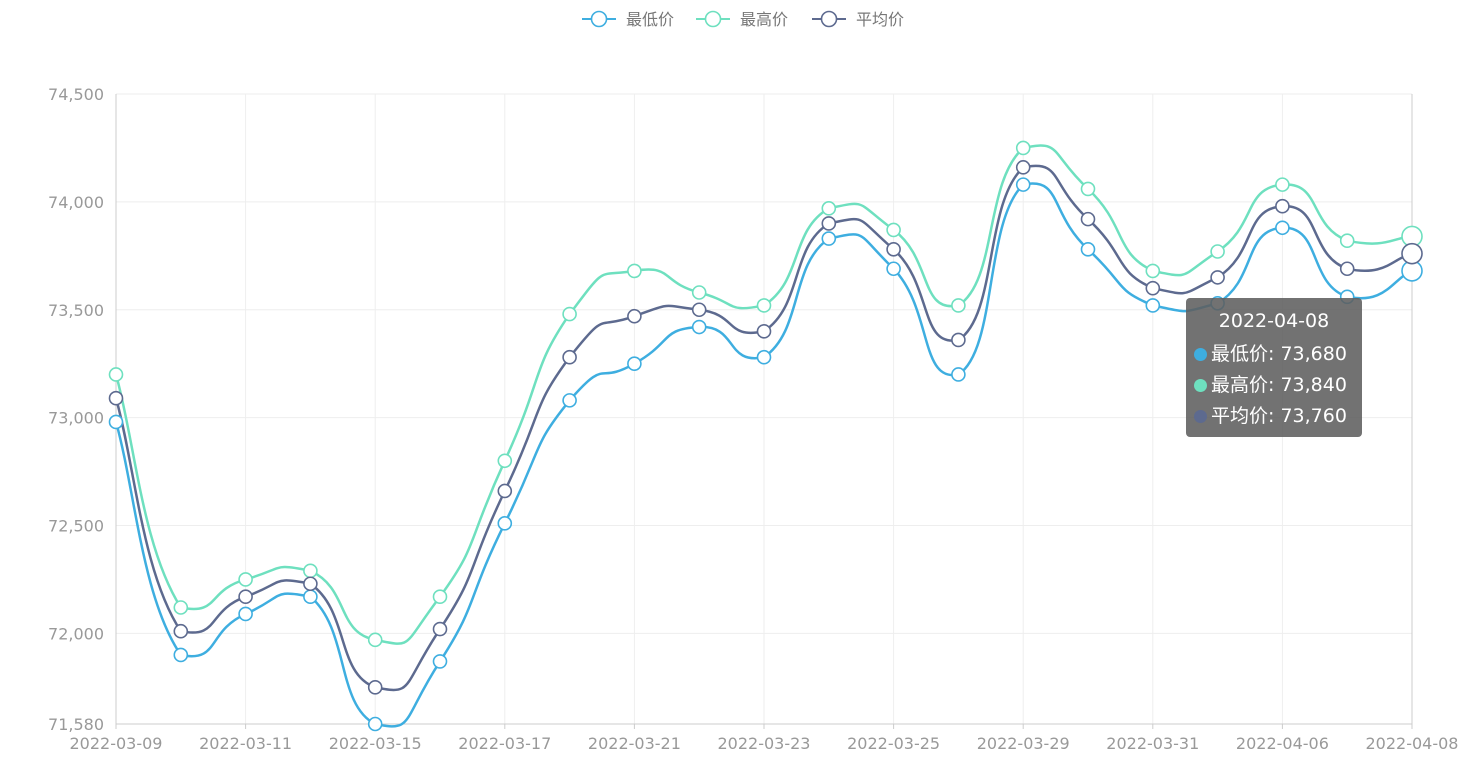  I want to click on legend-item-high: 最高价, so click(742, 19).